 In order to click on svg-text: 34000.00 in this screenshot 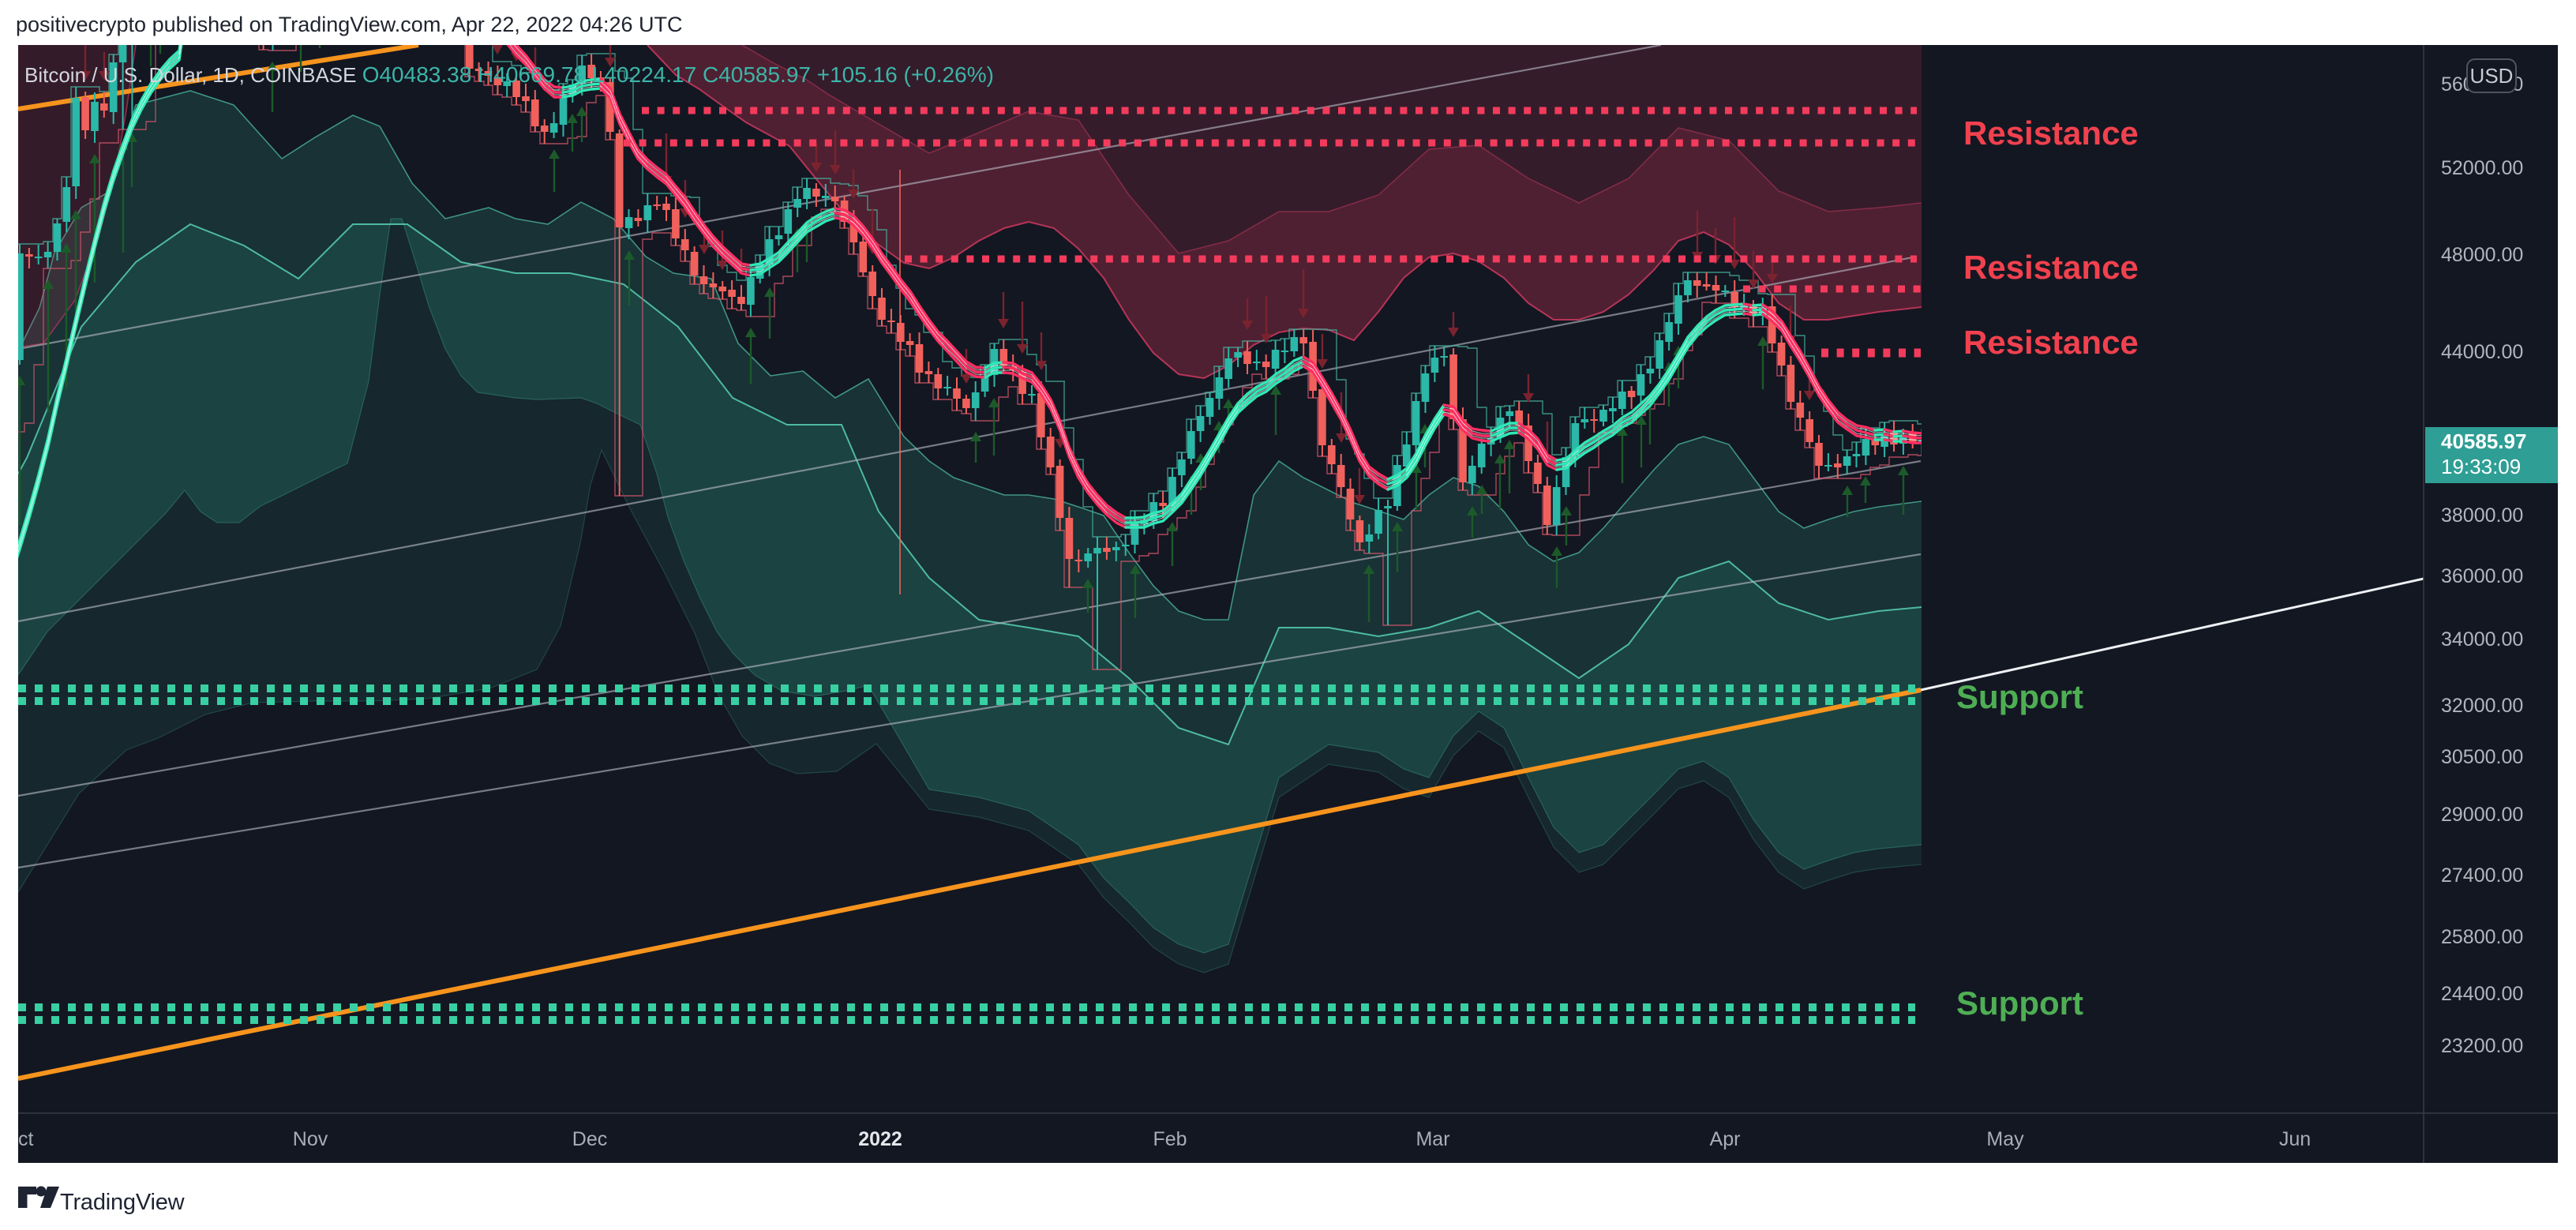, I will do `click(2482, 639)`.